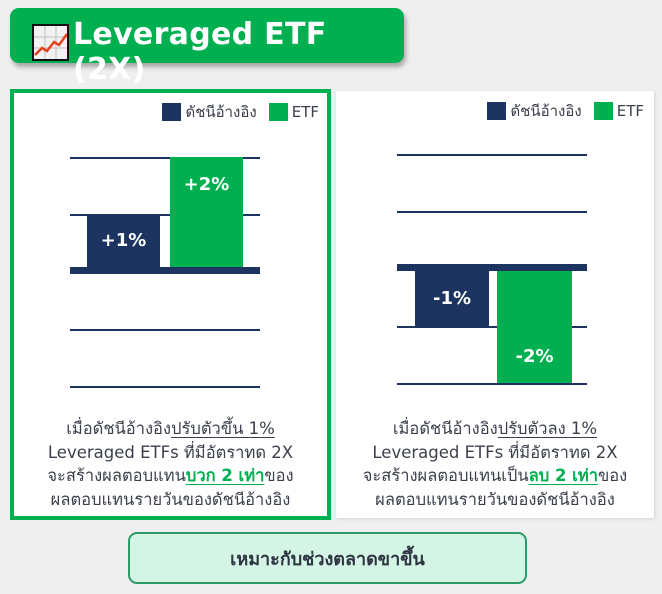 The image size is (662, 594). Describe the element at coordinates (50, 42) in the screenshot. I see `chart-increasing-icon` at that location.